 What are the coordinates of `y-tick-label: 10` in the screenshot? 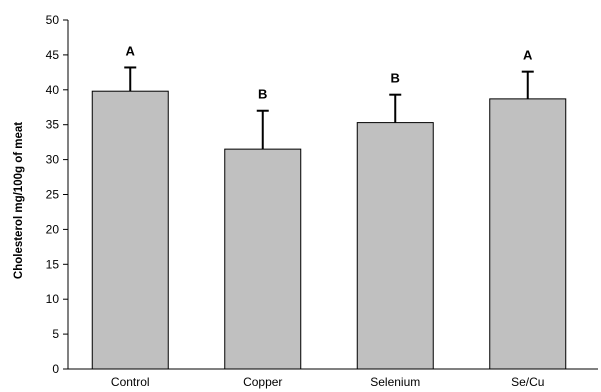 It's located at (53, 299).